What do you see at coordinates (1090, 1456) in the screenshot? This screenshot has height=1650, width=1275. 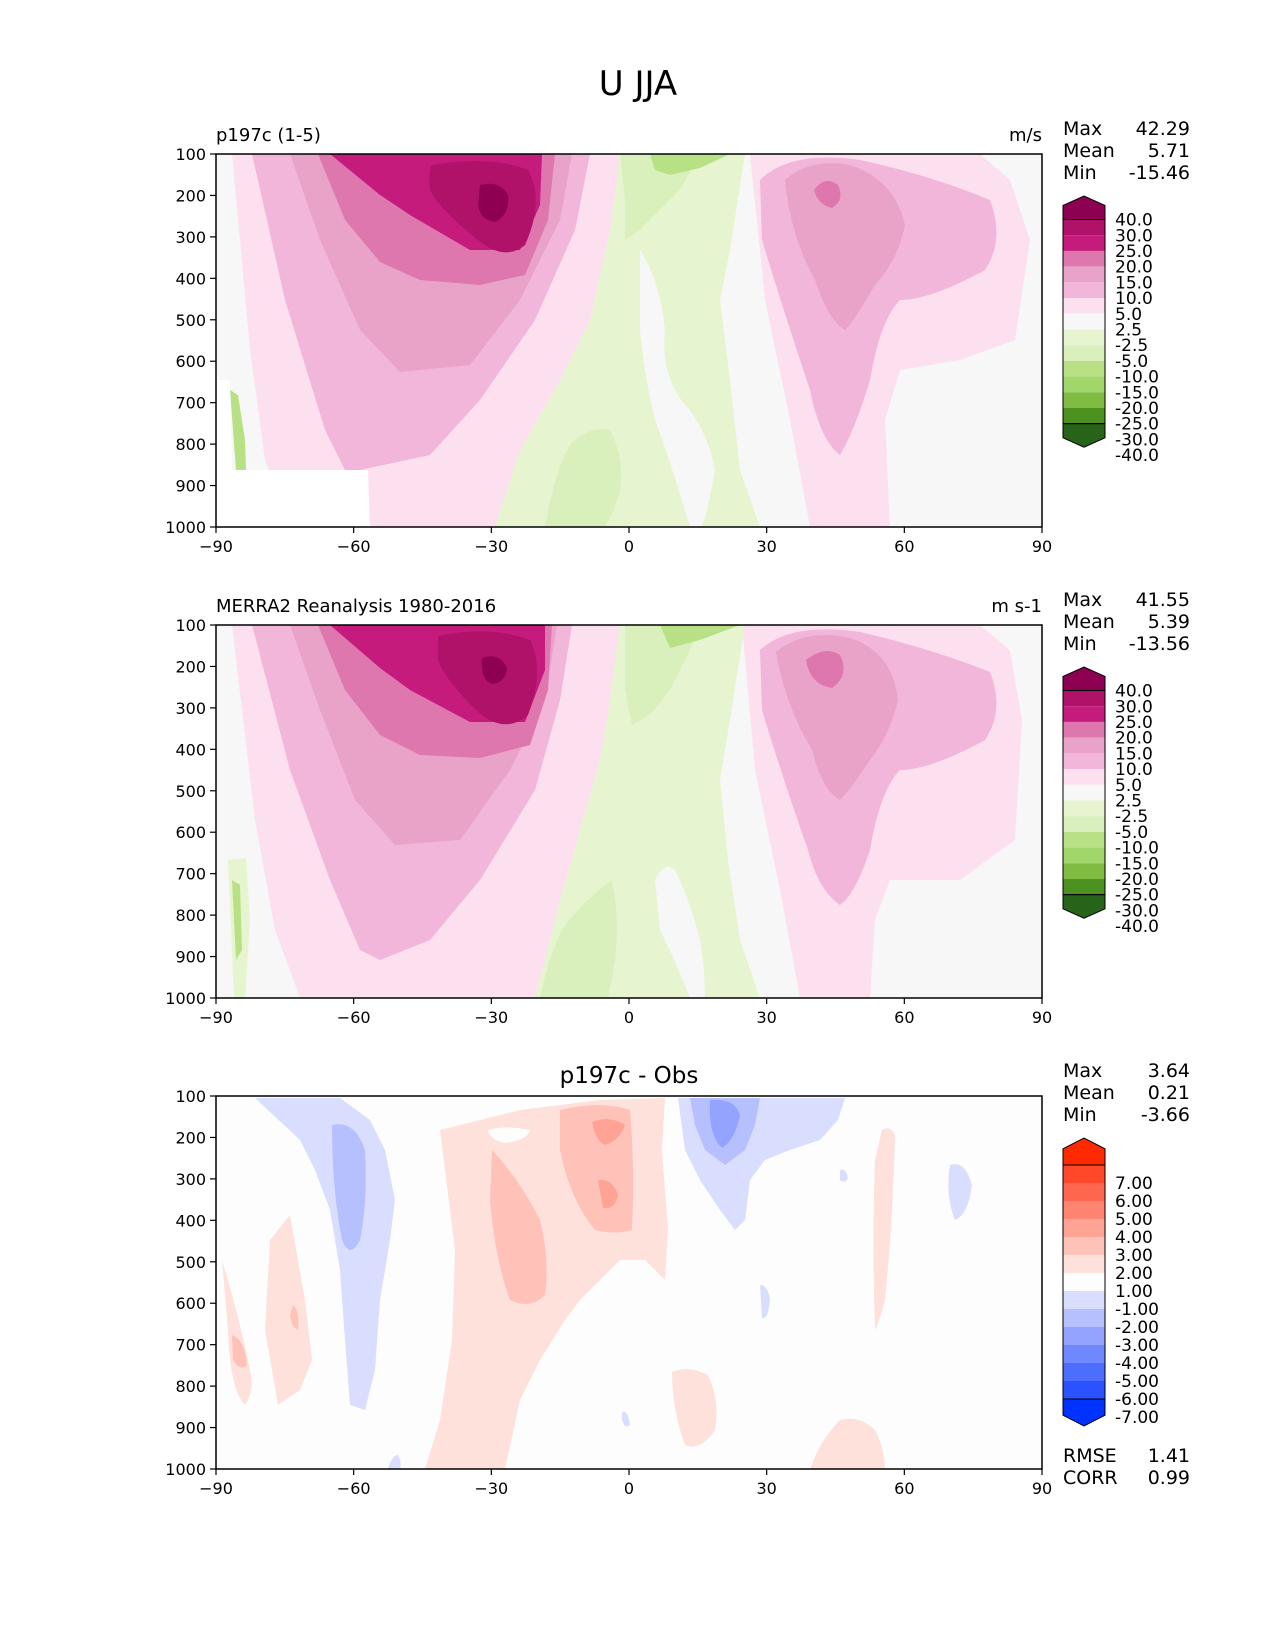 I see `metric-rmse-label: RMSE` at bounding box center [1090, 1456].